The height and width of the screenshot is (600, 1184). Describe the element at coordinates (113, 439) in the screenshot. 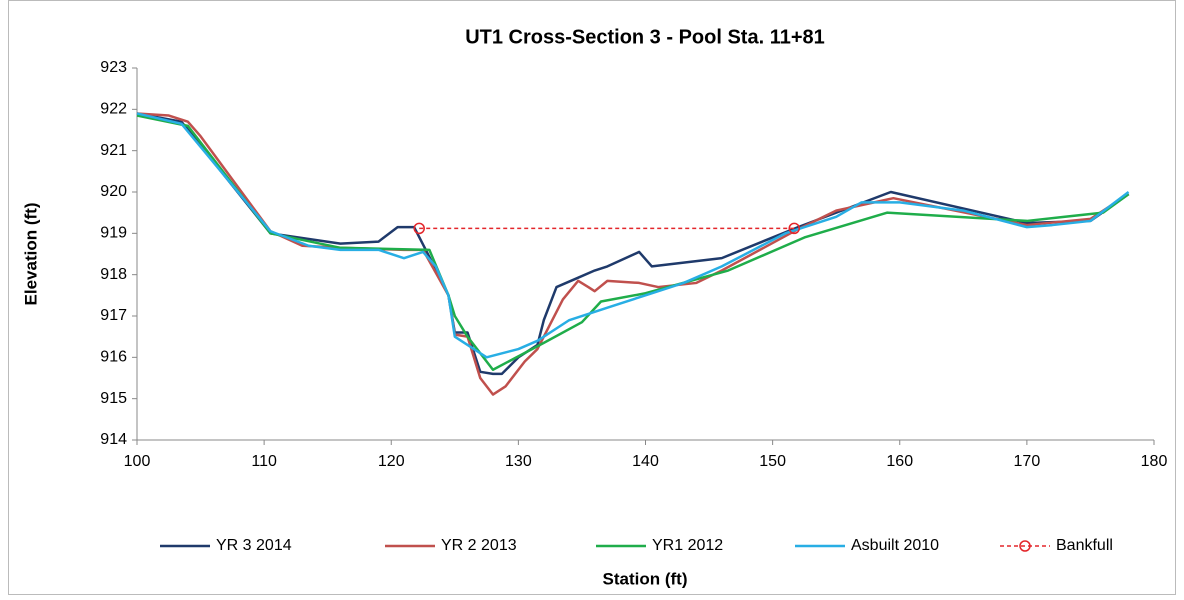

I see `y-tick-label: 914` at that location.